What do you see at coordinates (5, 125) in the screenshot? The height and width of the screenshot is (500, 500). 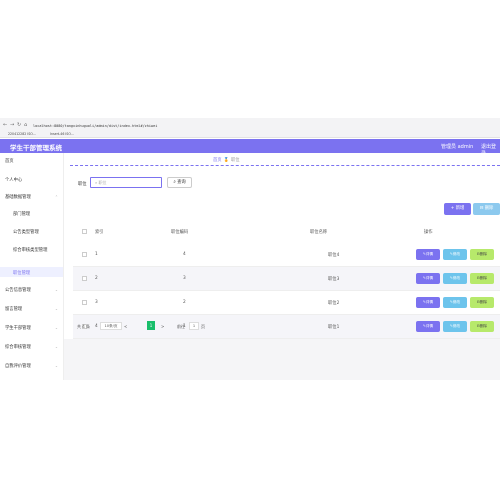 I see `back-icon: ←` at bounding box center [5, 125].